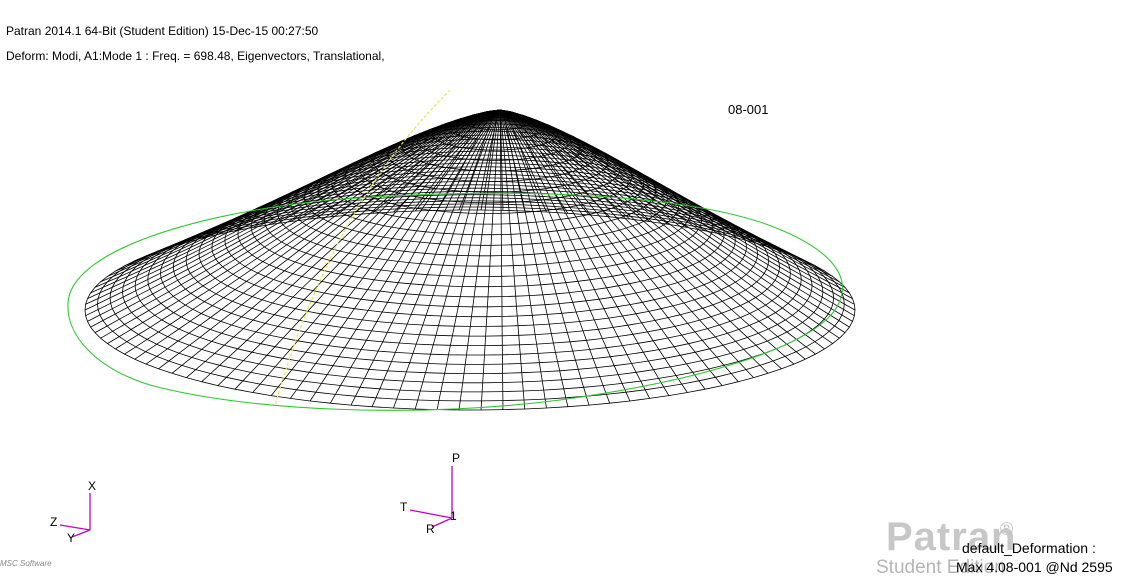 The height and width of the screenshot is (579, 1133). I want to click on registered-mark: ®, so click(1007, 529).